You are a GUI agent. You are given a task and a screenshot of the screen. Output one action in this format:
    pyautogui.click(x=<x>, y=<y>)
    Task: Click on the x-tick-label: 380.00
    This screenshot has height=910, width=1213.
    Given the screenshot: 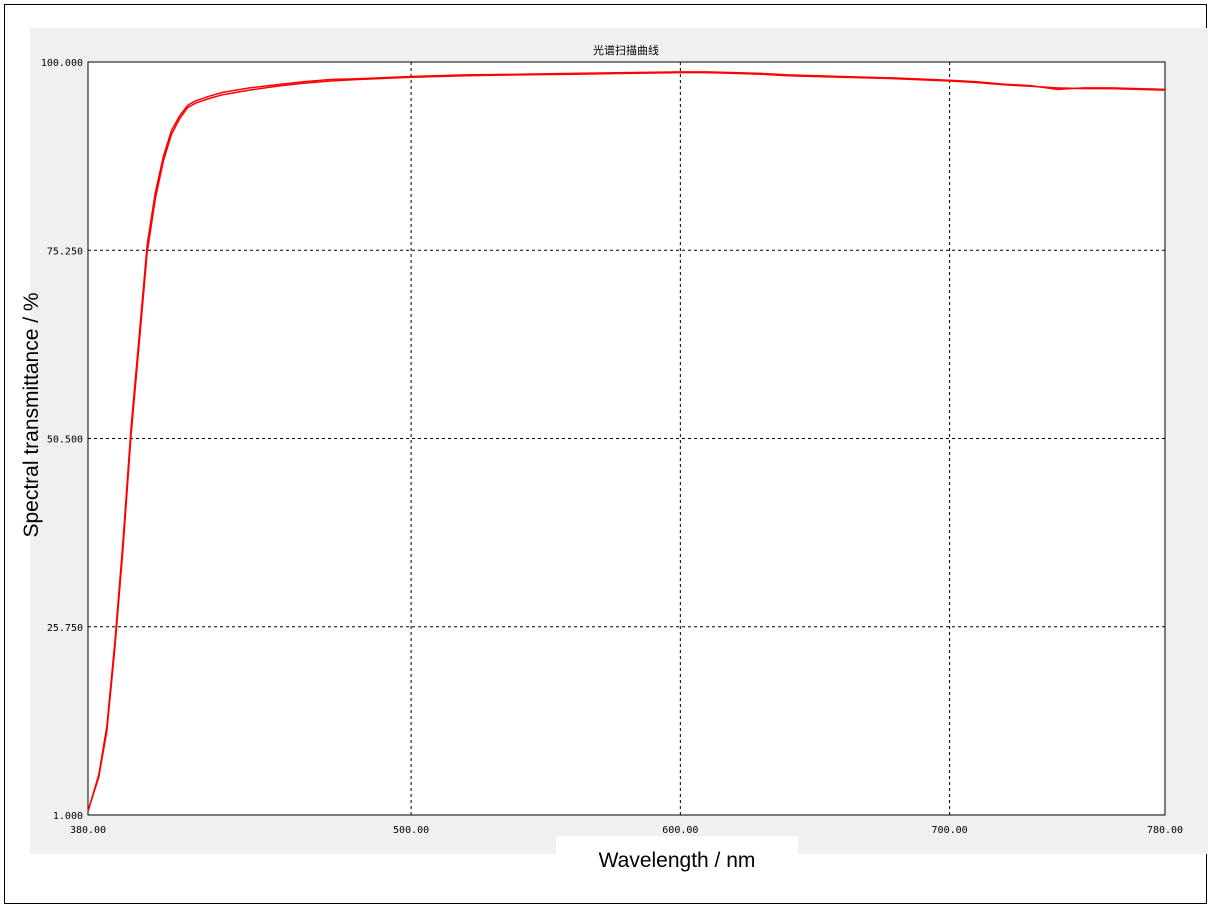 What is the action you would take?
    pyautogui.click(x=88, y=830)
    